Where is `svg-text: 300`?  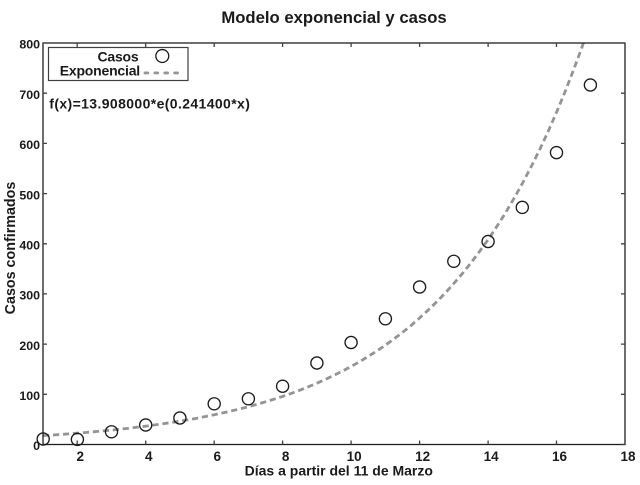 svg-text: 300 is located at coordinates (29, 296).